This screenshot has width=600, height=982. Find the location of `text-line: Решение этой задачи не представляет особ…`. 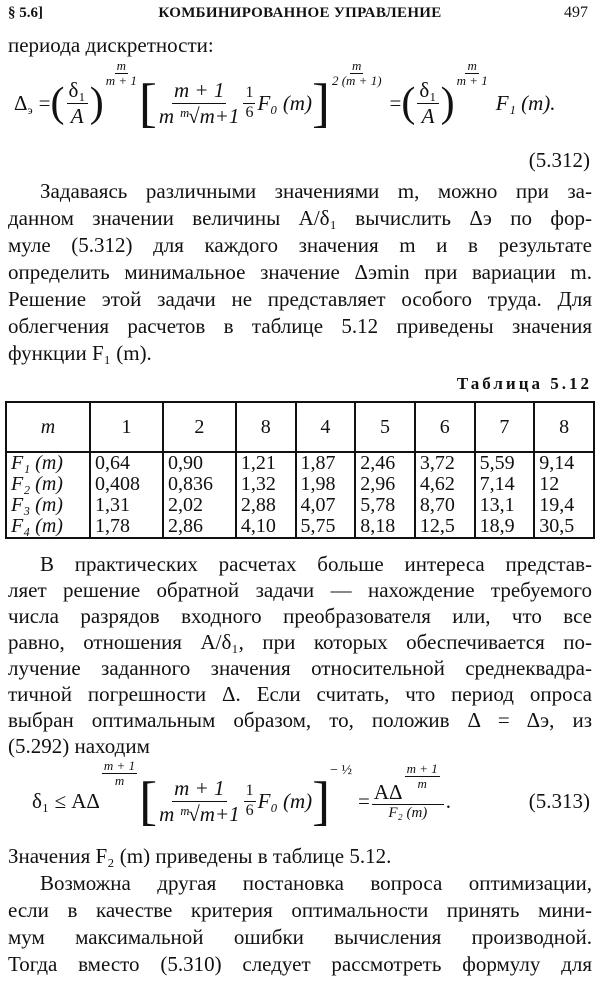

text-line: Решение этой задачи не представляет особ… is located at coordinates (300, 299).